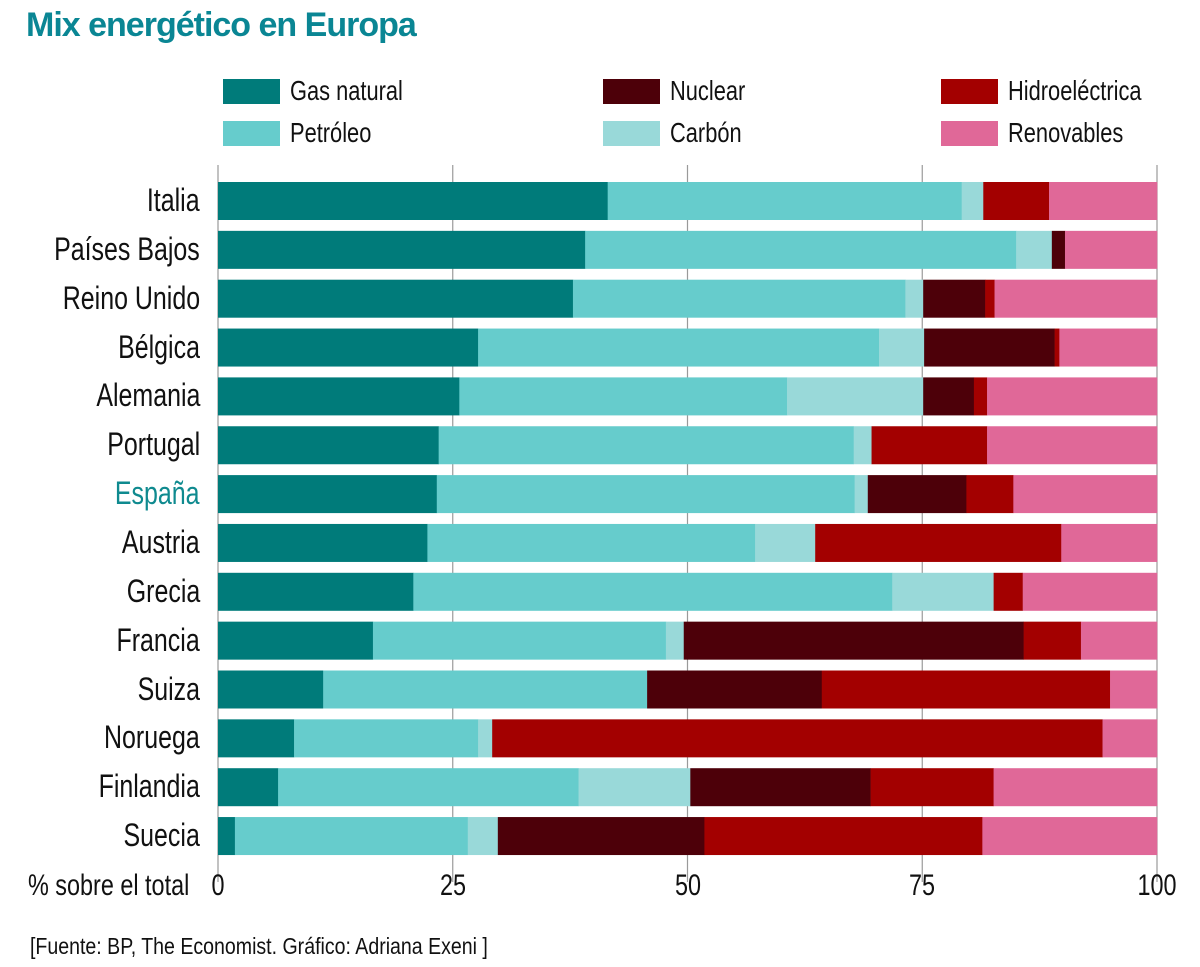  I want to click on legend-label: Petróleo, so click(331, 132).